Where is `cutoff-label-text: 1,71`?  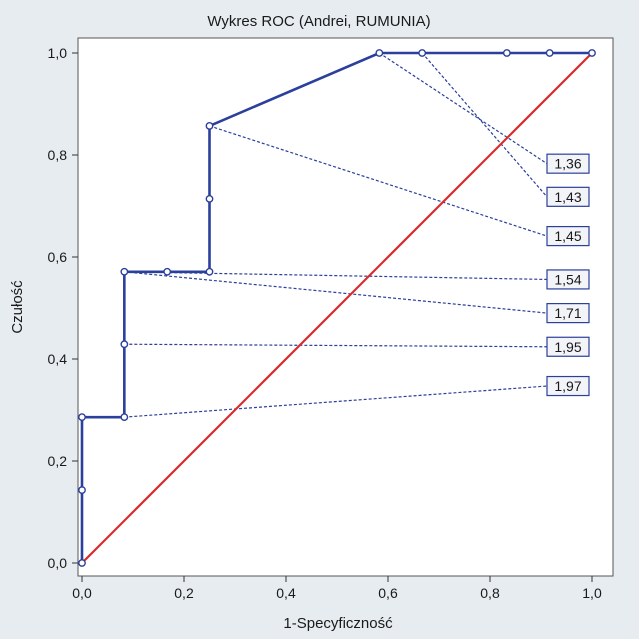 cutoff-label-text: 1,71 is located at coordinates (567, 313).